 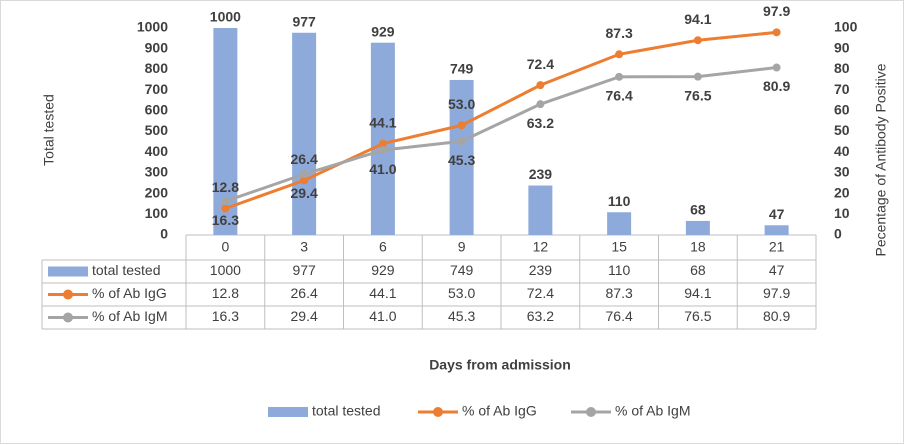 What do you see at coordinates (652, 411) in the screenshot?
I see `legend-label: % of Ab IgM` at bounding box center [652, 411].